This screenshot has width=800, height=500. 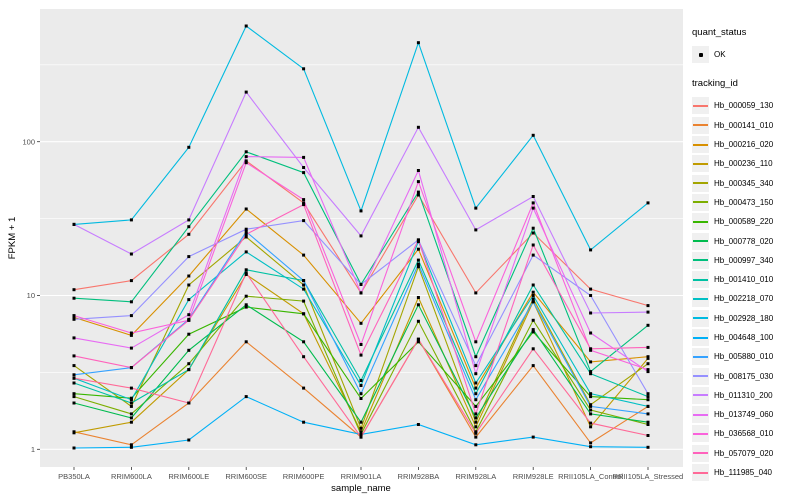 I want to click on legend-item-Hb_000216_020: Hb_000216_020, so click(x=746, y=144).